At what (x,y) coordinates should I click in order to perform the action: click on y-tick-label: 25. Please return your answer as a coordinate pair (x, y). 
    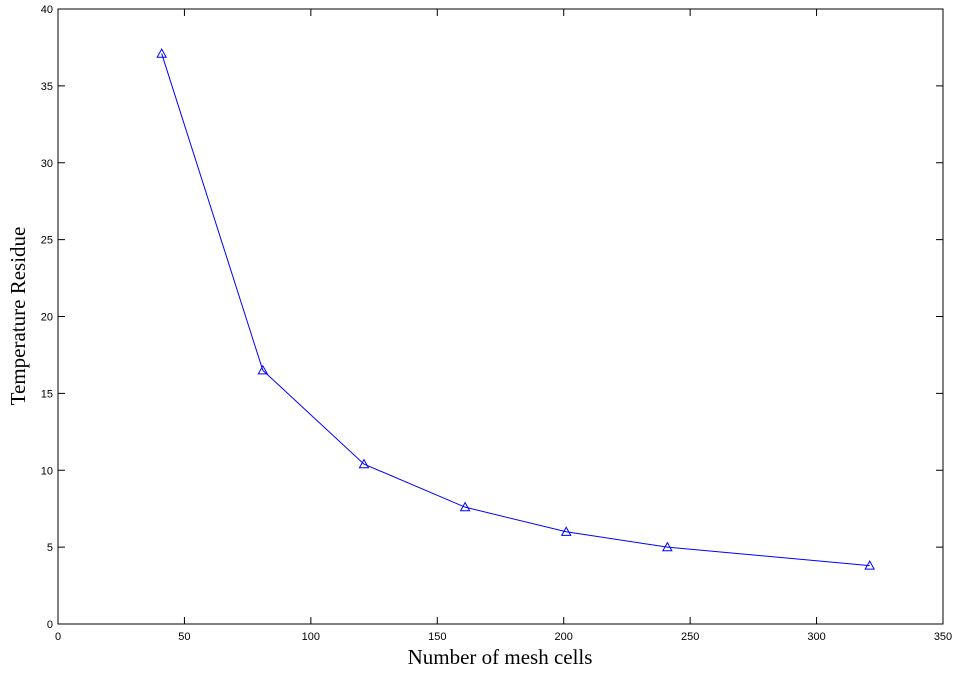
    Looking at the image, I should click on (47, 241).